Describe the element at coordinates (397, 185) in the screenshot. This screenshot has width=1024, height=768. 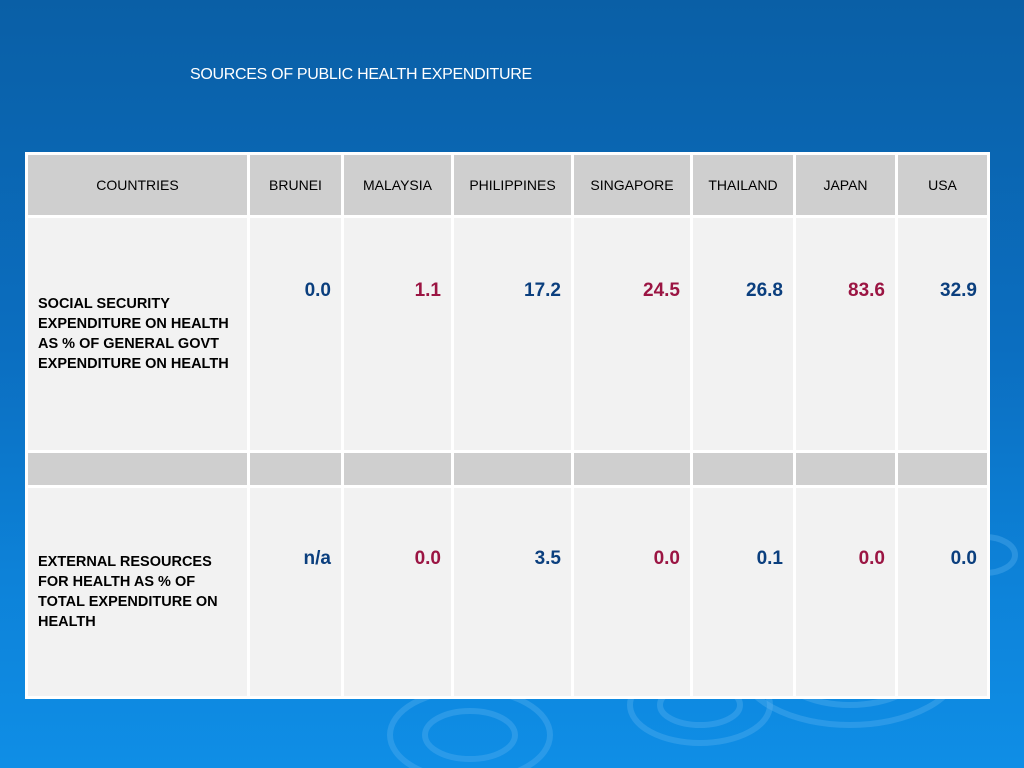
I see `header-malaysia: MALAYSIA` at that location.